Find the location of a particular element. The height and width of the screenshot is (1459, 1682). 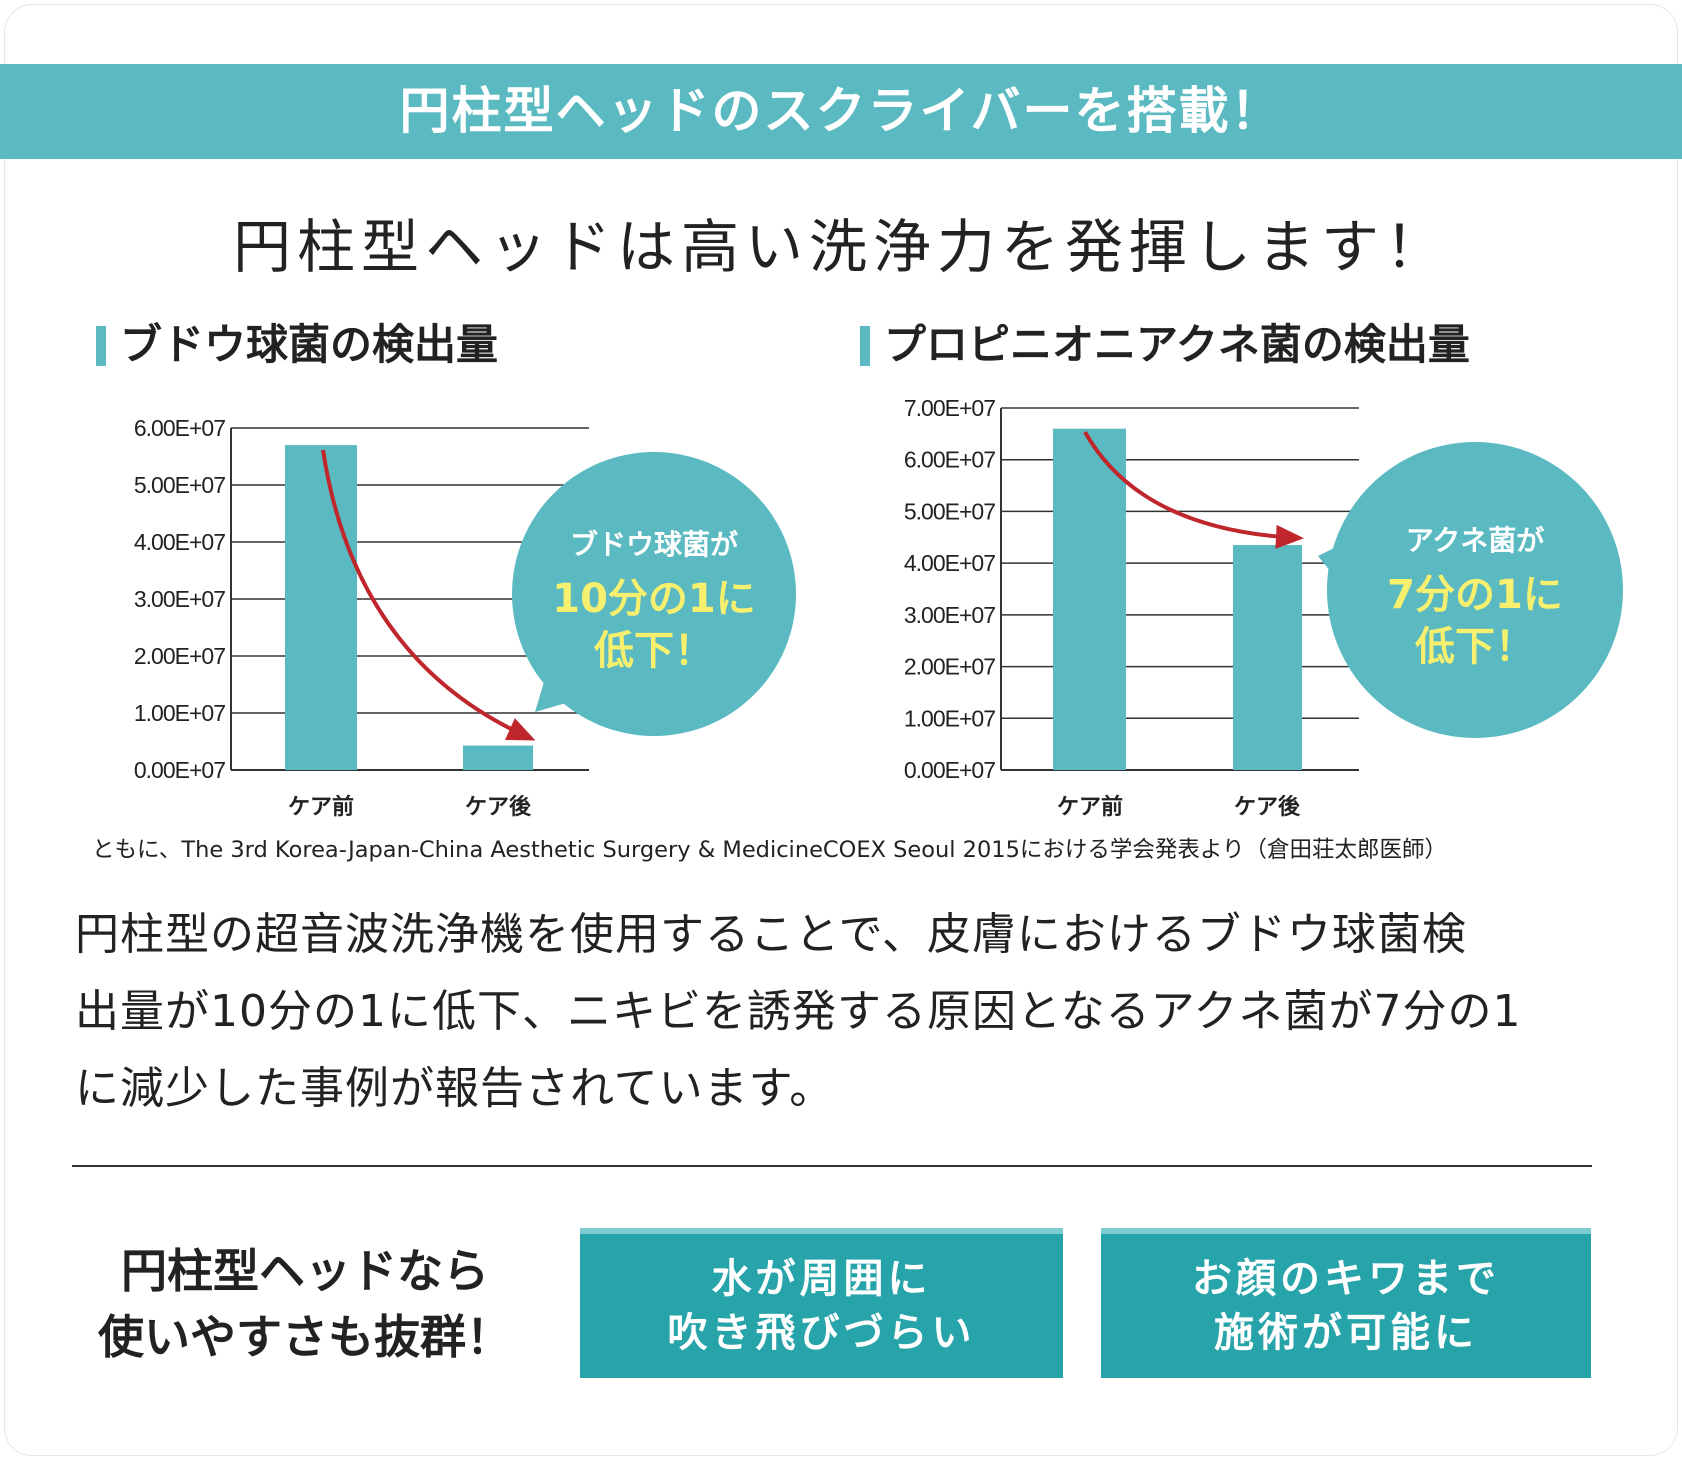

usage-line-2: 使いやすさも抜群！ is located at coordinates (305, 1337).